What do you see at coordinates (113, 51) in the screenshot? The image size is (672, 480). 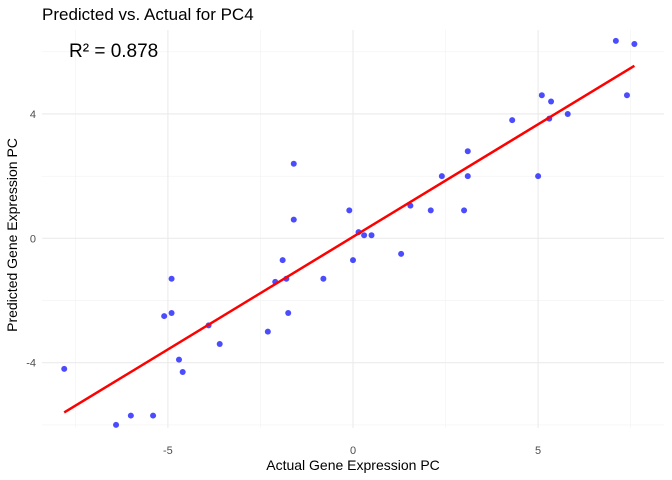 I see `r-squared-annotation: R² = 0.878` at bounding box center [113, 51].